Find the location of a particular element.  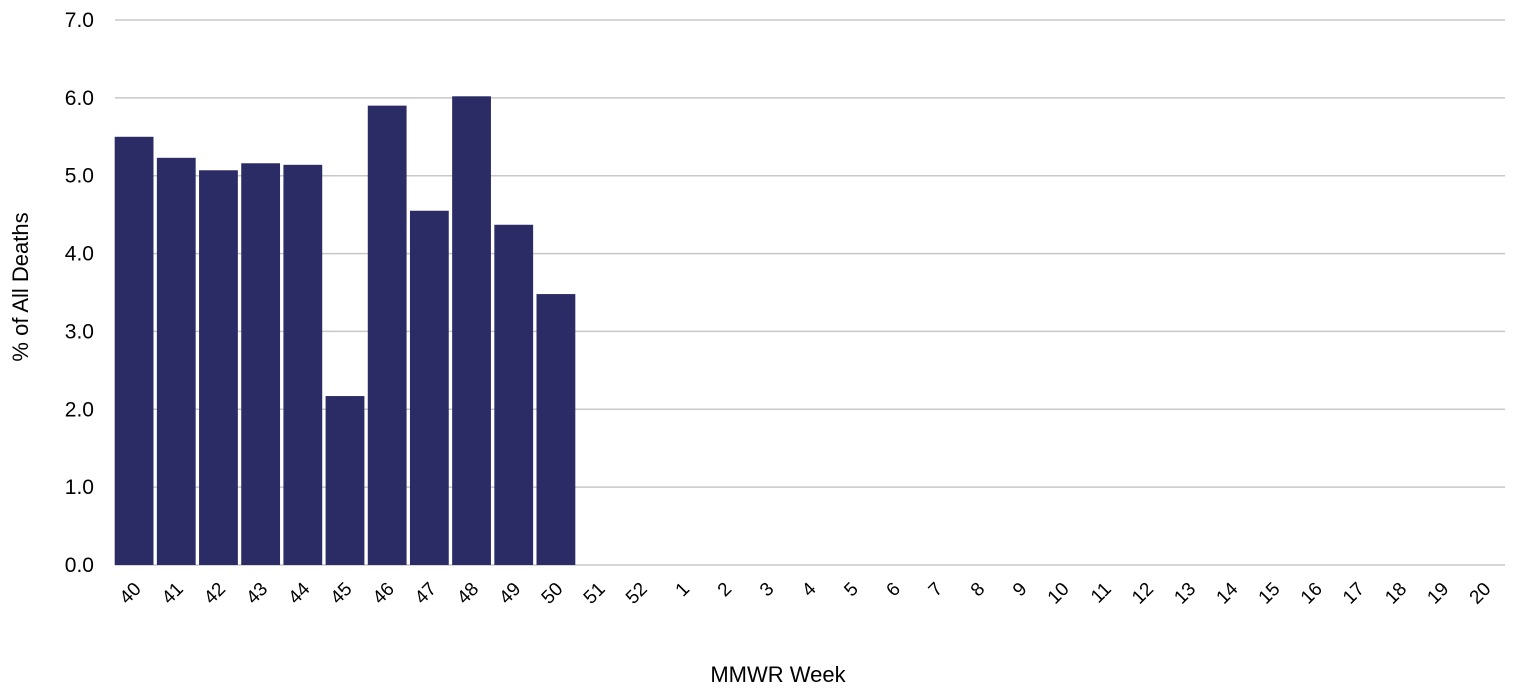

y-axis-ticks: 0.0 1.0 2.0 3.0 4.0 5.0 6.0 7.0 is located at coordinates (79, 293).